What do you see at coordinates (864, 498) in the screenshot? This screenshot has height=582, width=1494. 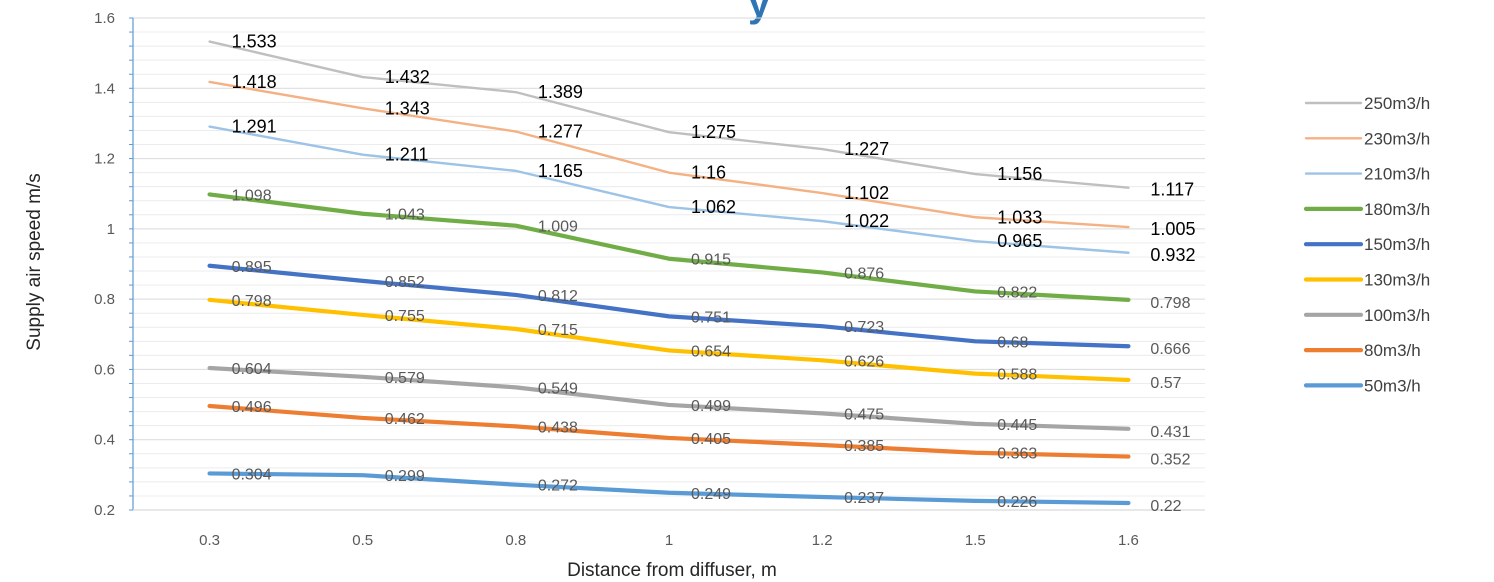 I see `data-label: 0.237` at bounding box center [864, 498].